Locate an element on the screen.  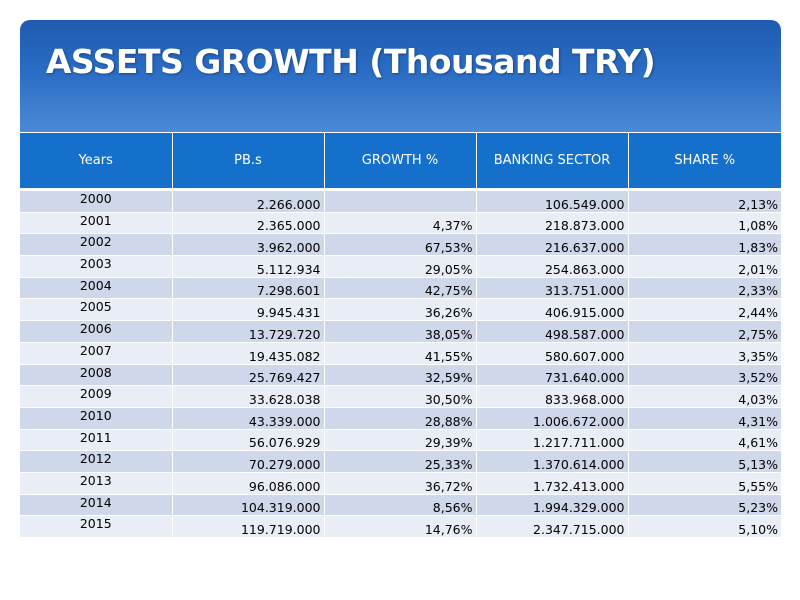
cell-year: 2000 is located at coordinates (96, 201).